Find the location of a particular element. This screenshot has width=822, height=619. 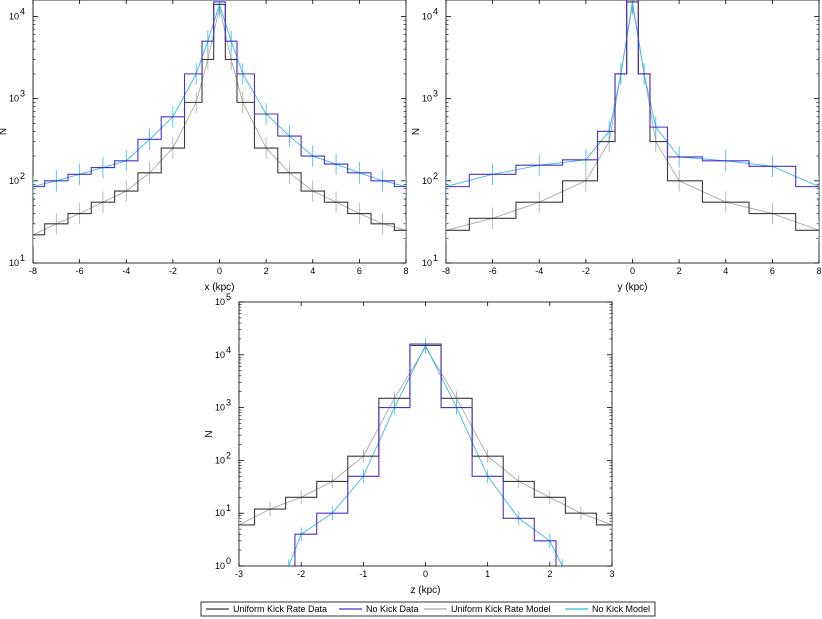

legend-label-nokick-model: No Kick Model is located at coordinates (621, 609).